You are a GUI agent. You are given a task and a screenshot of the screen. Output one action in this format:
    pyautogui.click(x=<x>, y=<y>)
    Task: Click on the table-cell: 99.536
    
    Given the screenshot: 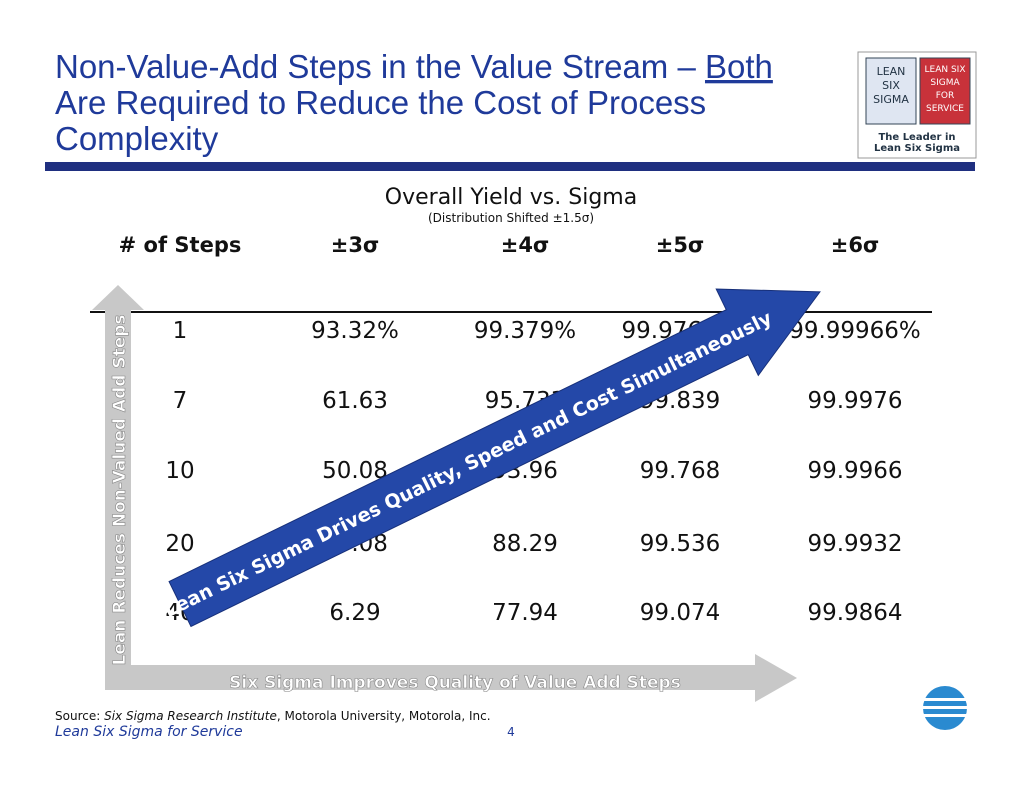 What is the action you would take?
    pyautogui.click(x=680, y=544)
    